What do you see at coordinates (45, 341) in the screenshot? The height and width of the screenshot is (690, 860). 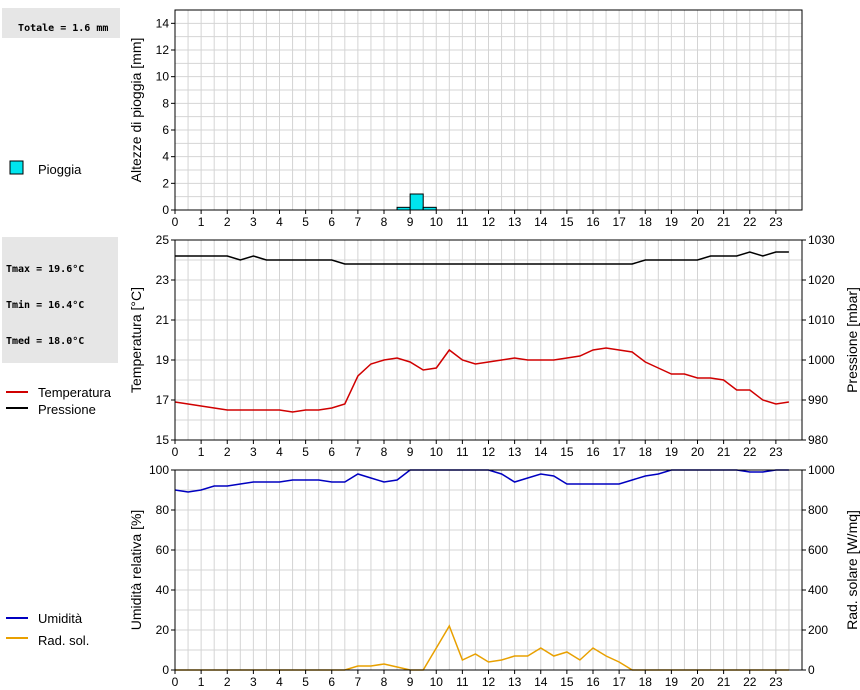 I see `tmed-text: Tmed = 18.0°C` at bounding box center [45, 341].